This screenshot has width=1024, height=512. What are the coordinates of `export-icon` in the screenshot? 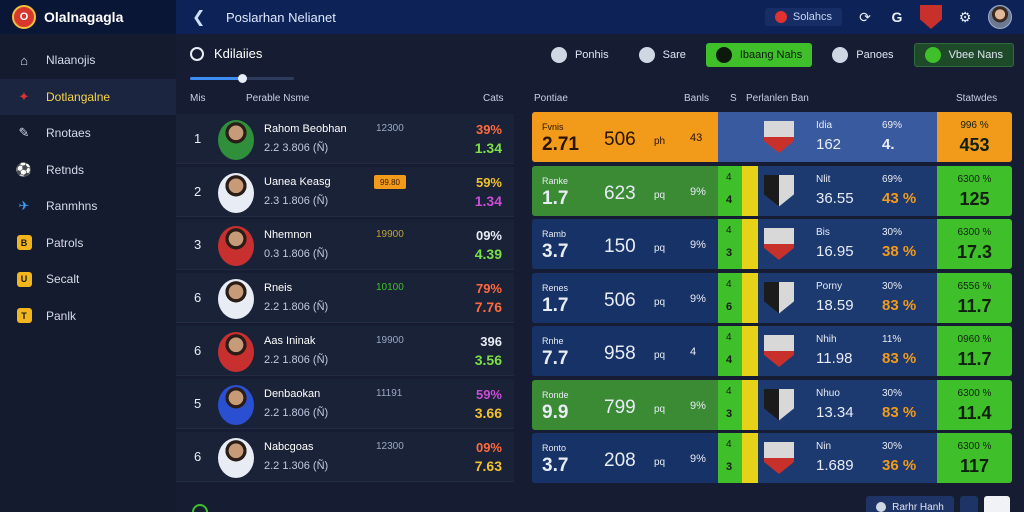 It's located at (997, 504).